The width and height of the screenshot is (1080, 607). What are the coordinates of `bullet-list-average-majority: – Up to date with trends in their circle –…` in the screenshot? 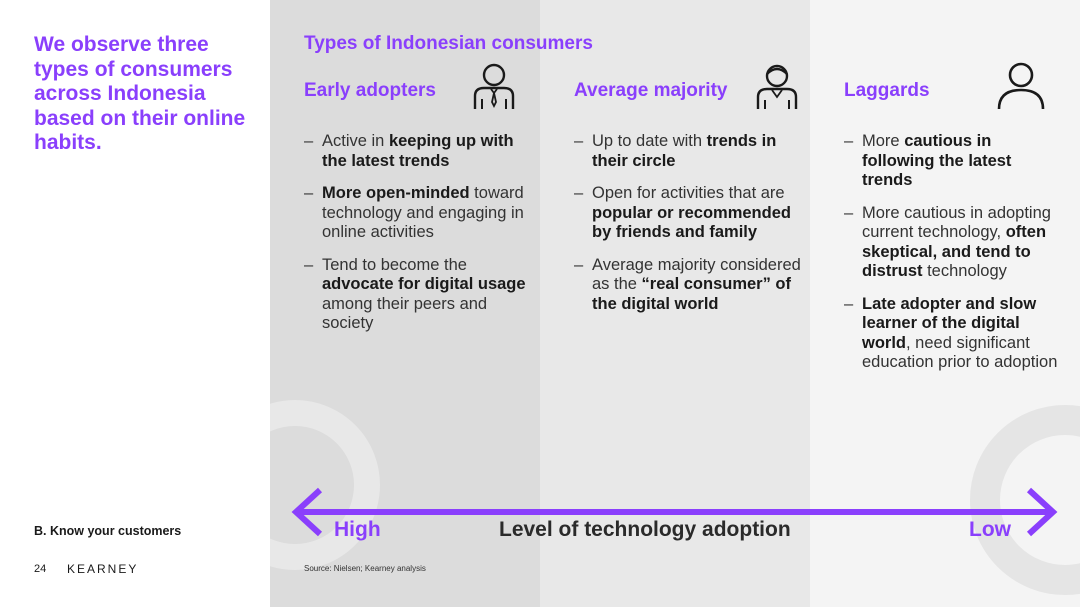 It's located at (689, 229).